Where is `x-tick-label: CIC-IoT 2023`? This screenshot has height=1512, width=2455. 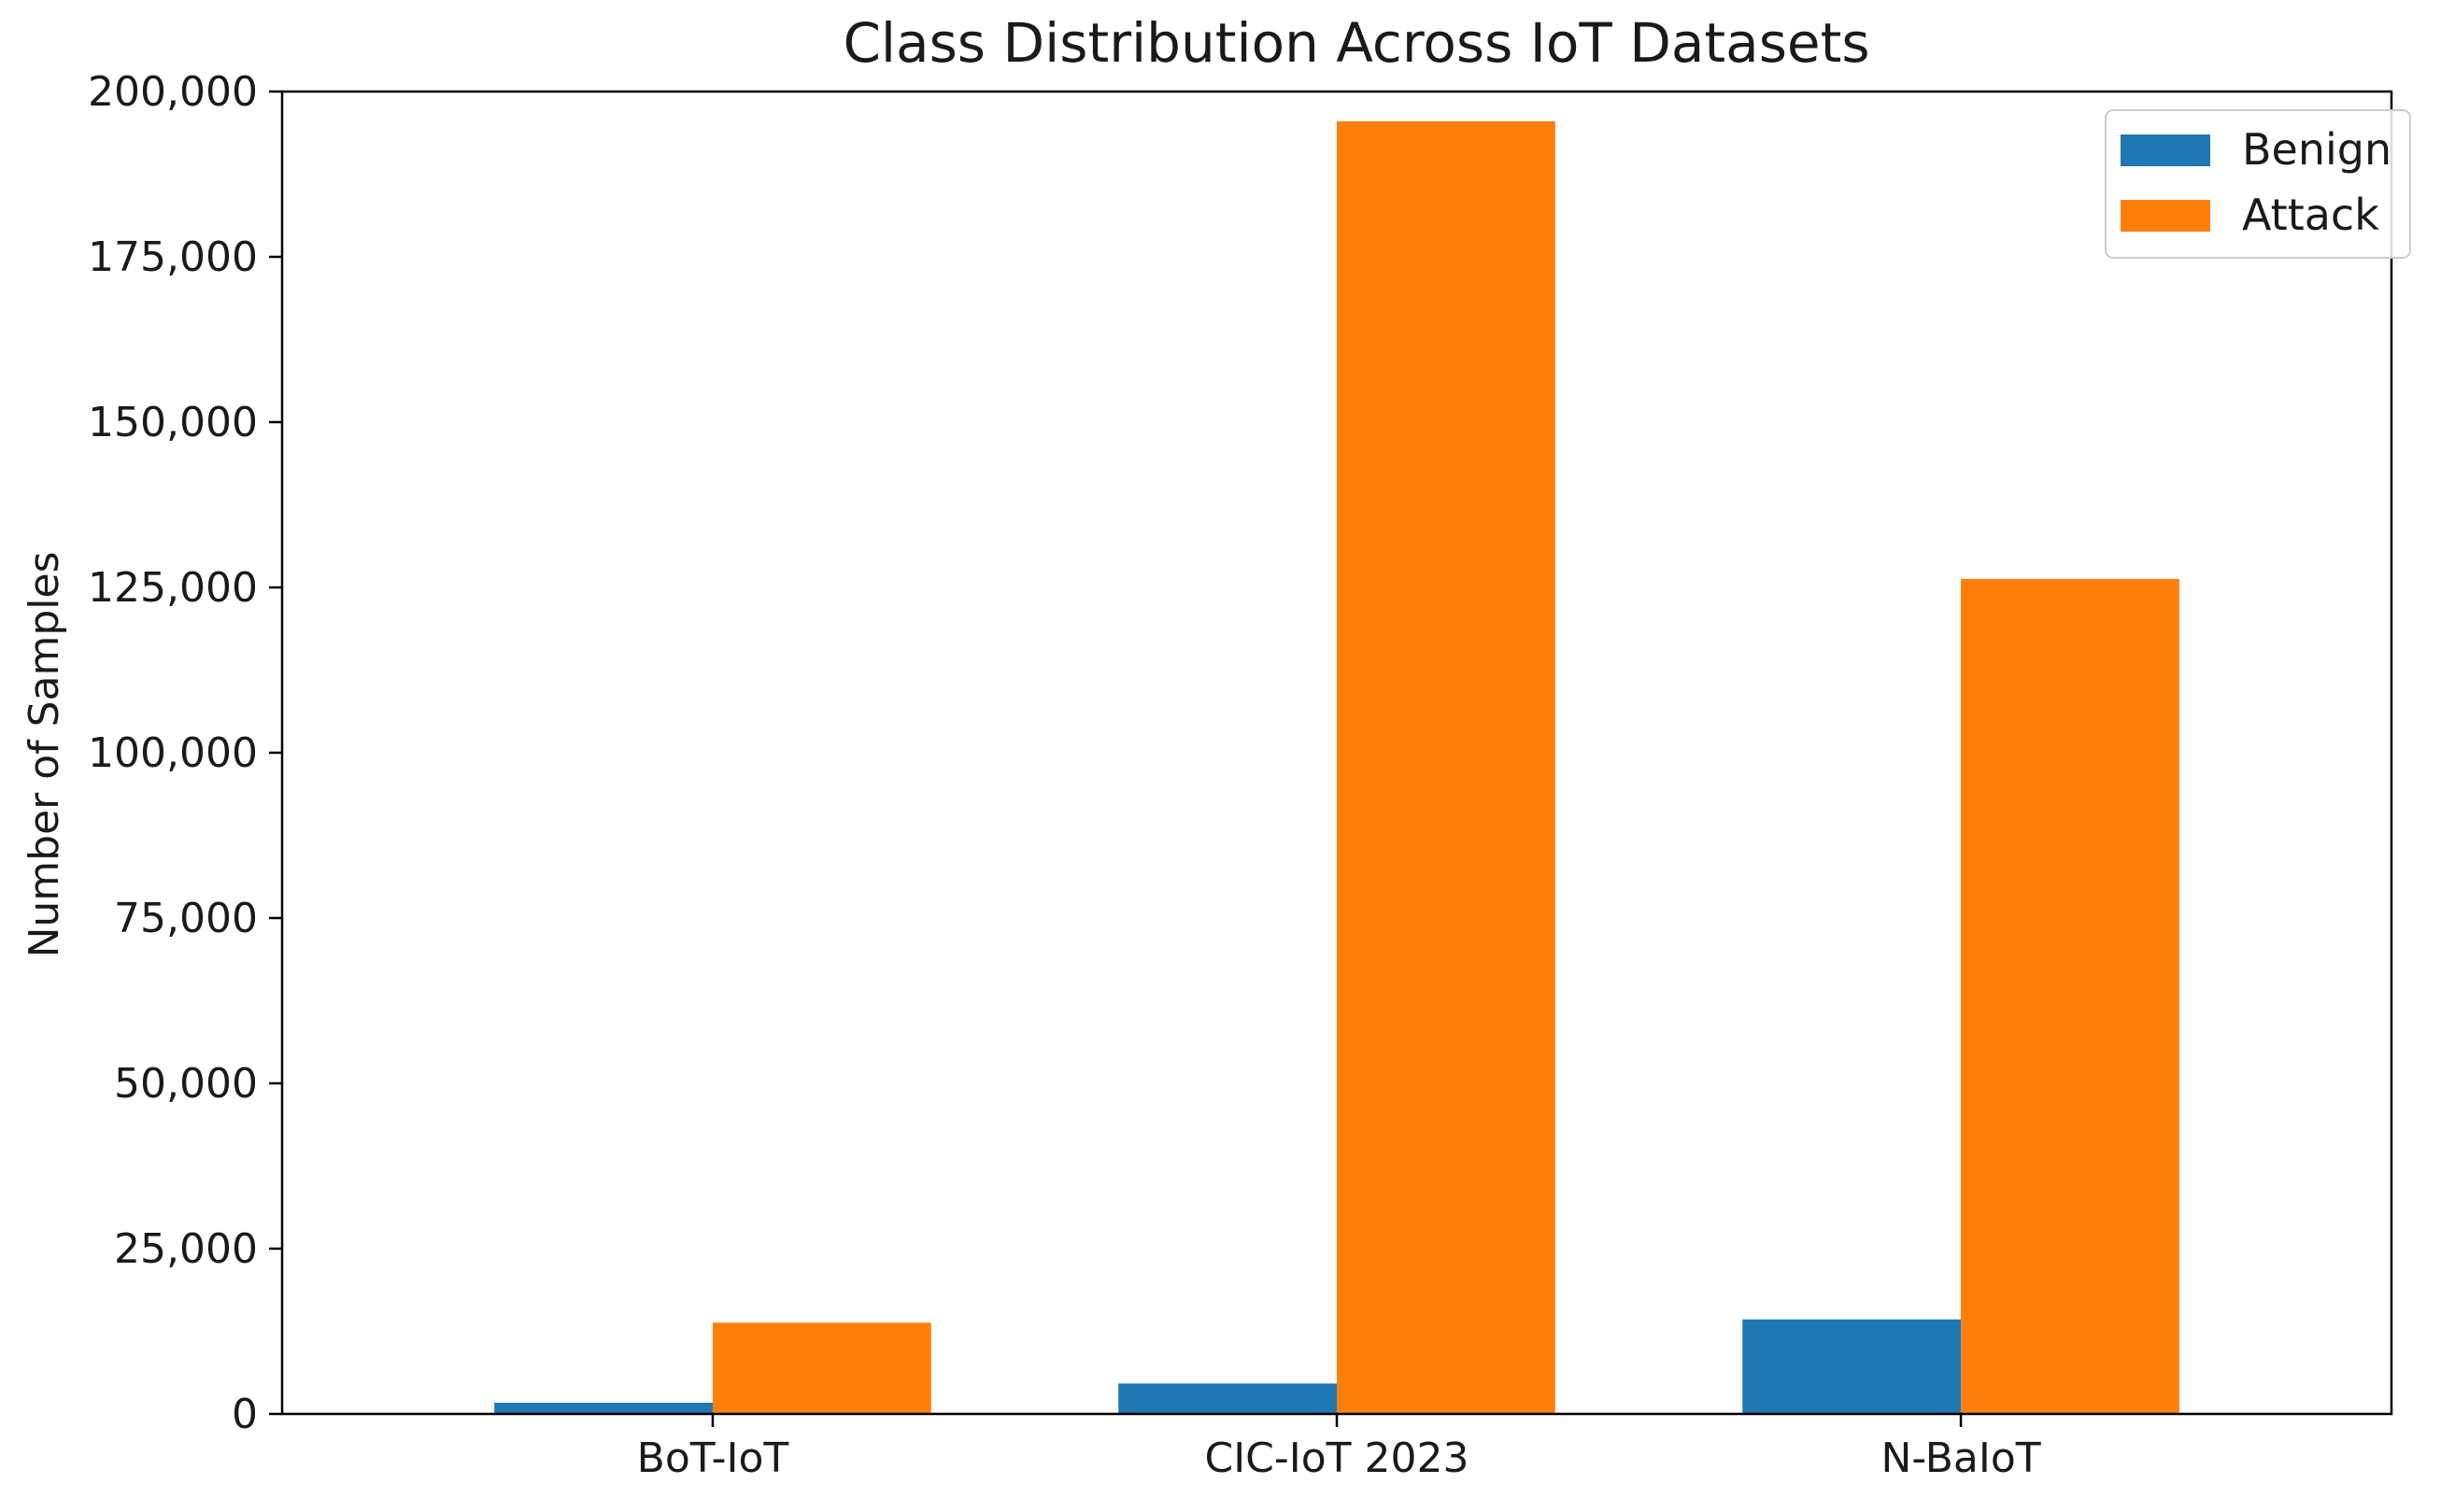
x-tick-label: CIC-IoT 2023 is located at coordinates (1336, 1458).